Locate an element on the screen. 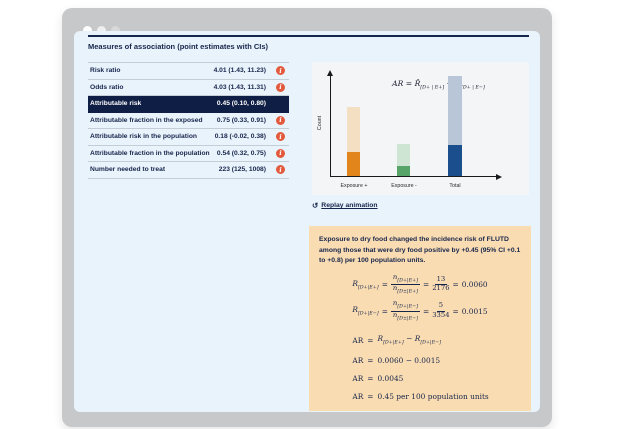 Image resolution: width=624 pixels, height=429 pixels. y-axis-arrow-icon is located at coordinates (330, 73).